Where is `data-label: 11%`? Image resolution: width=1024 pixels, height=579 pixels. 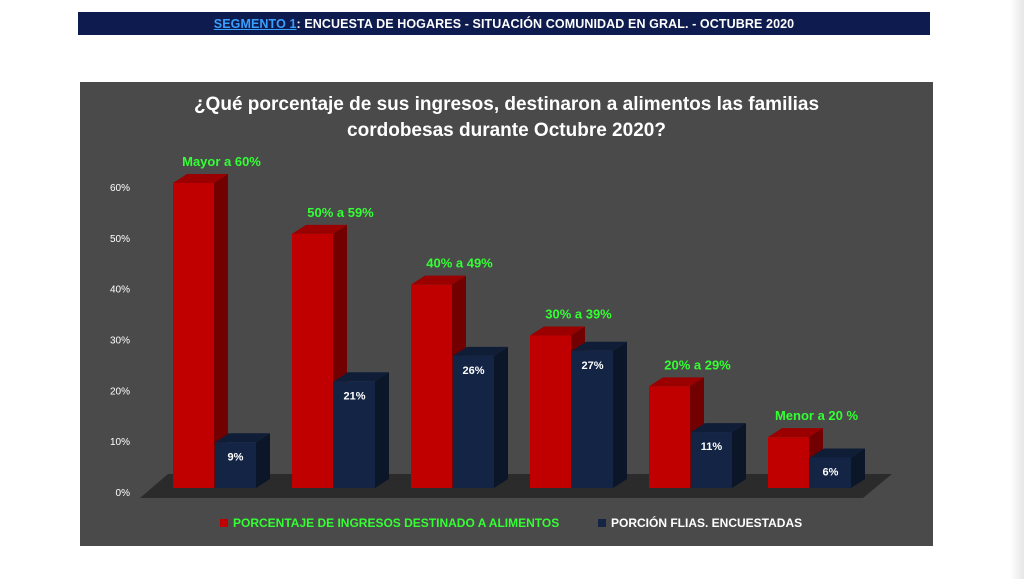 data-label: 11% is located at coordinates (712, 447).